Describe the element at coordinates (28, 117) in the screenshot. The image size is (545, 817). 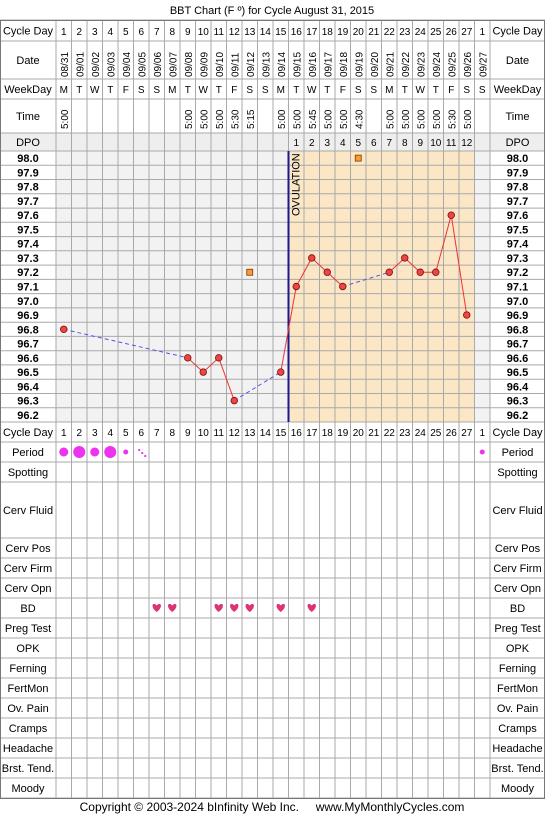
I see `row-label-time: Time` at that location.